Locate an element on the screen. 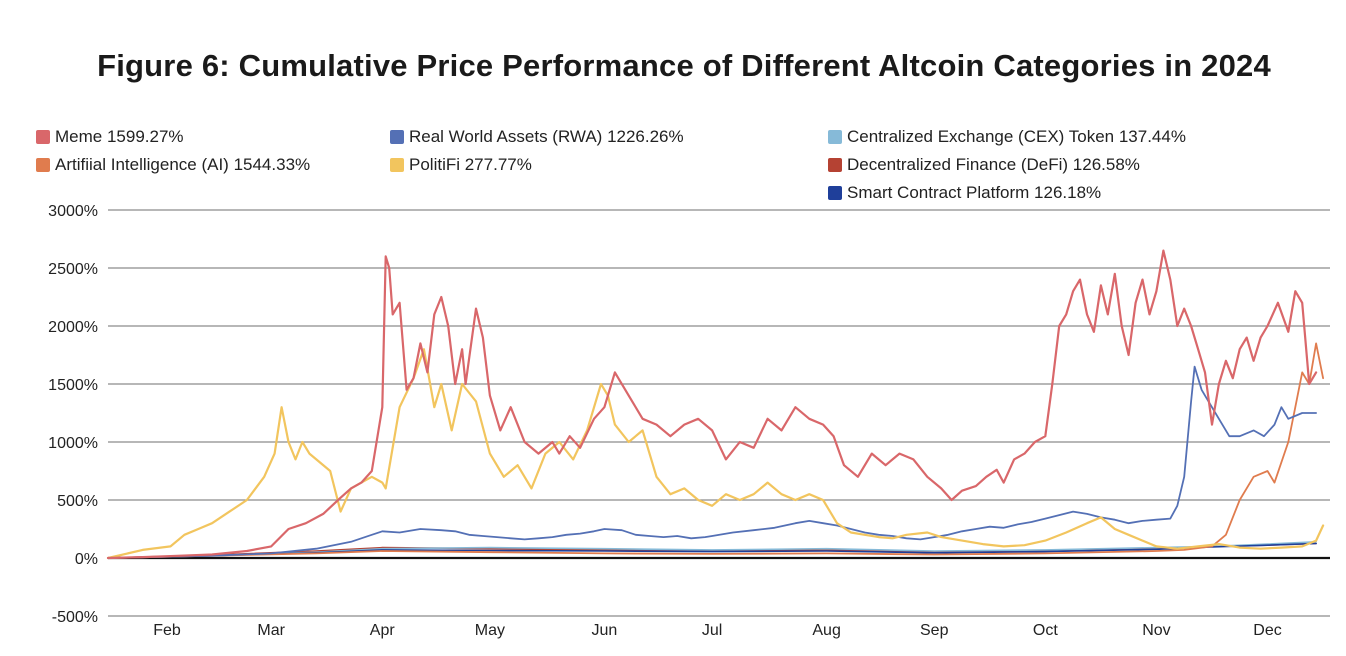 The width and height of the screenshot is (1346, 656). legend-item-cex: Centralized Exchange (CEX) Token 137.44% is located at coordinates (1007, 137).